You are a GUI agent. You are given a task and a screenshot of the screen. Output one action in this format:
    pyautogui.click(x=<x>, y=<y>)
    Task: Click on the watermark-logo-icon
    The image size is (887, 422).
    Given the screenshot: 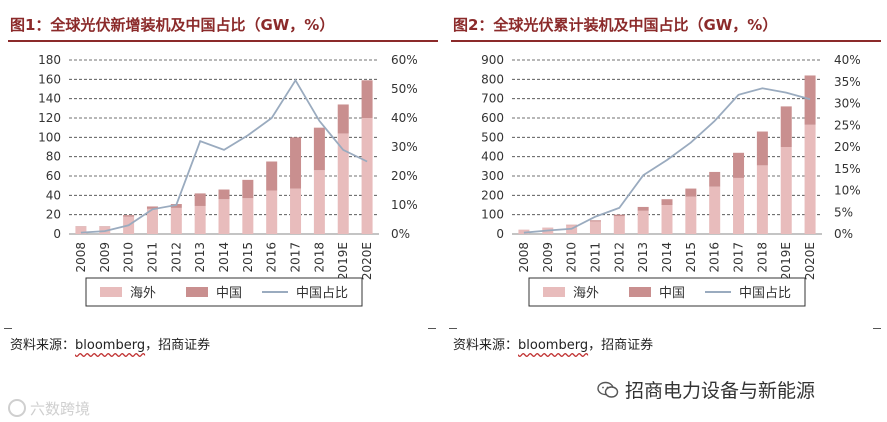 What is the action you would take?
    pyautogui.click(x=17, y=408)
    